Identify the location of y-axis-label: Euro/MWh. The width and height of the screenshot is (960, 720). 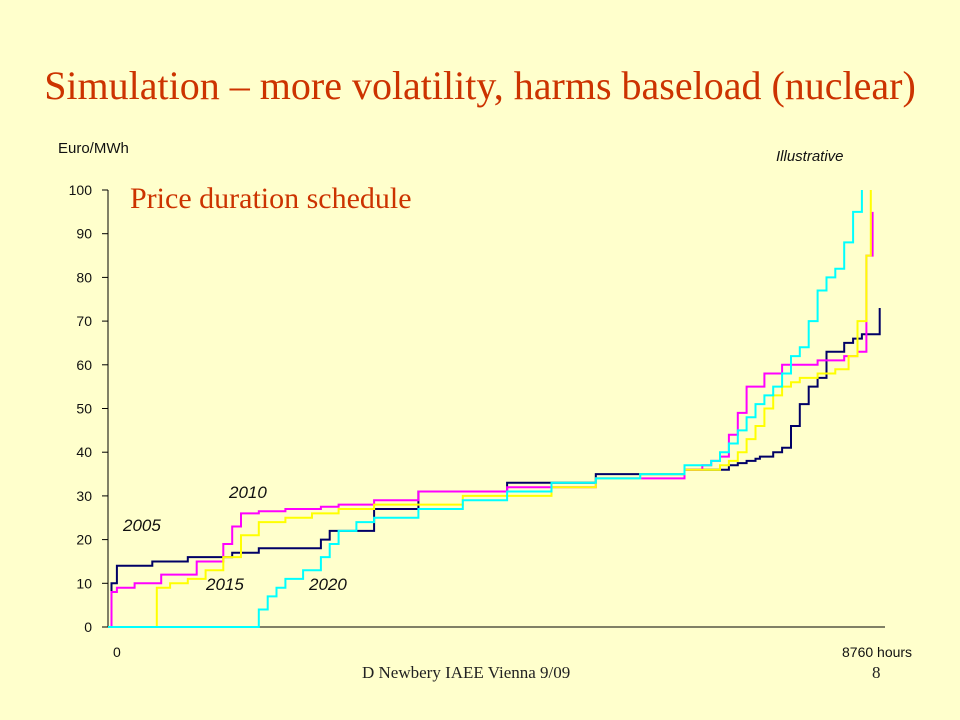
(93, 148).